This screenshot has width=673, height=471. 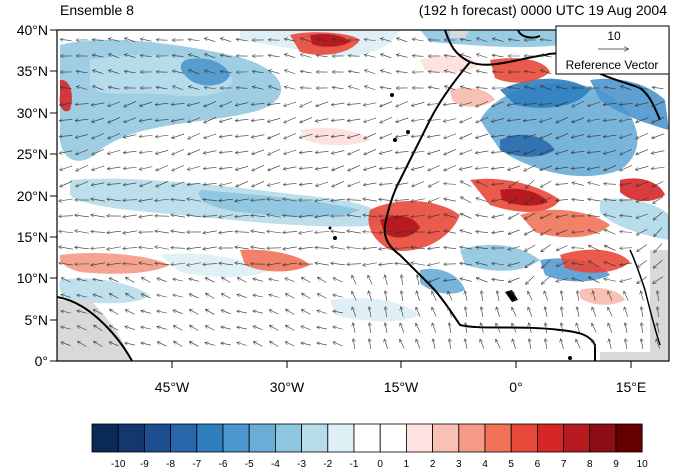 What do you see at coordinates (172, 387) in the screenshot?
I see `lon-label-45w: 45°W` at bounding box center [172, 387].